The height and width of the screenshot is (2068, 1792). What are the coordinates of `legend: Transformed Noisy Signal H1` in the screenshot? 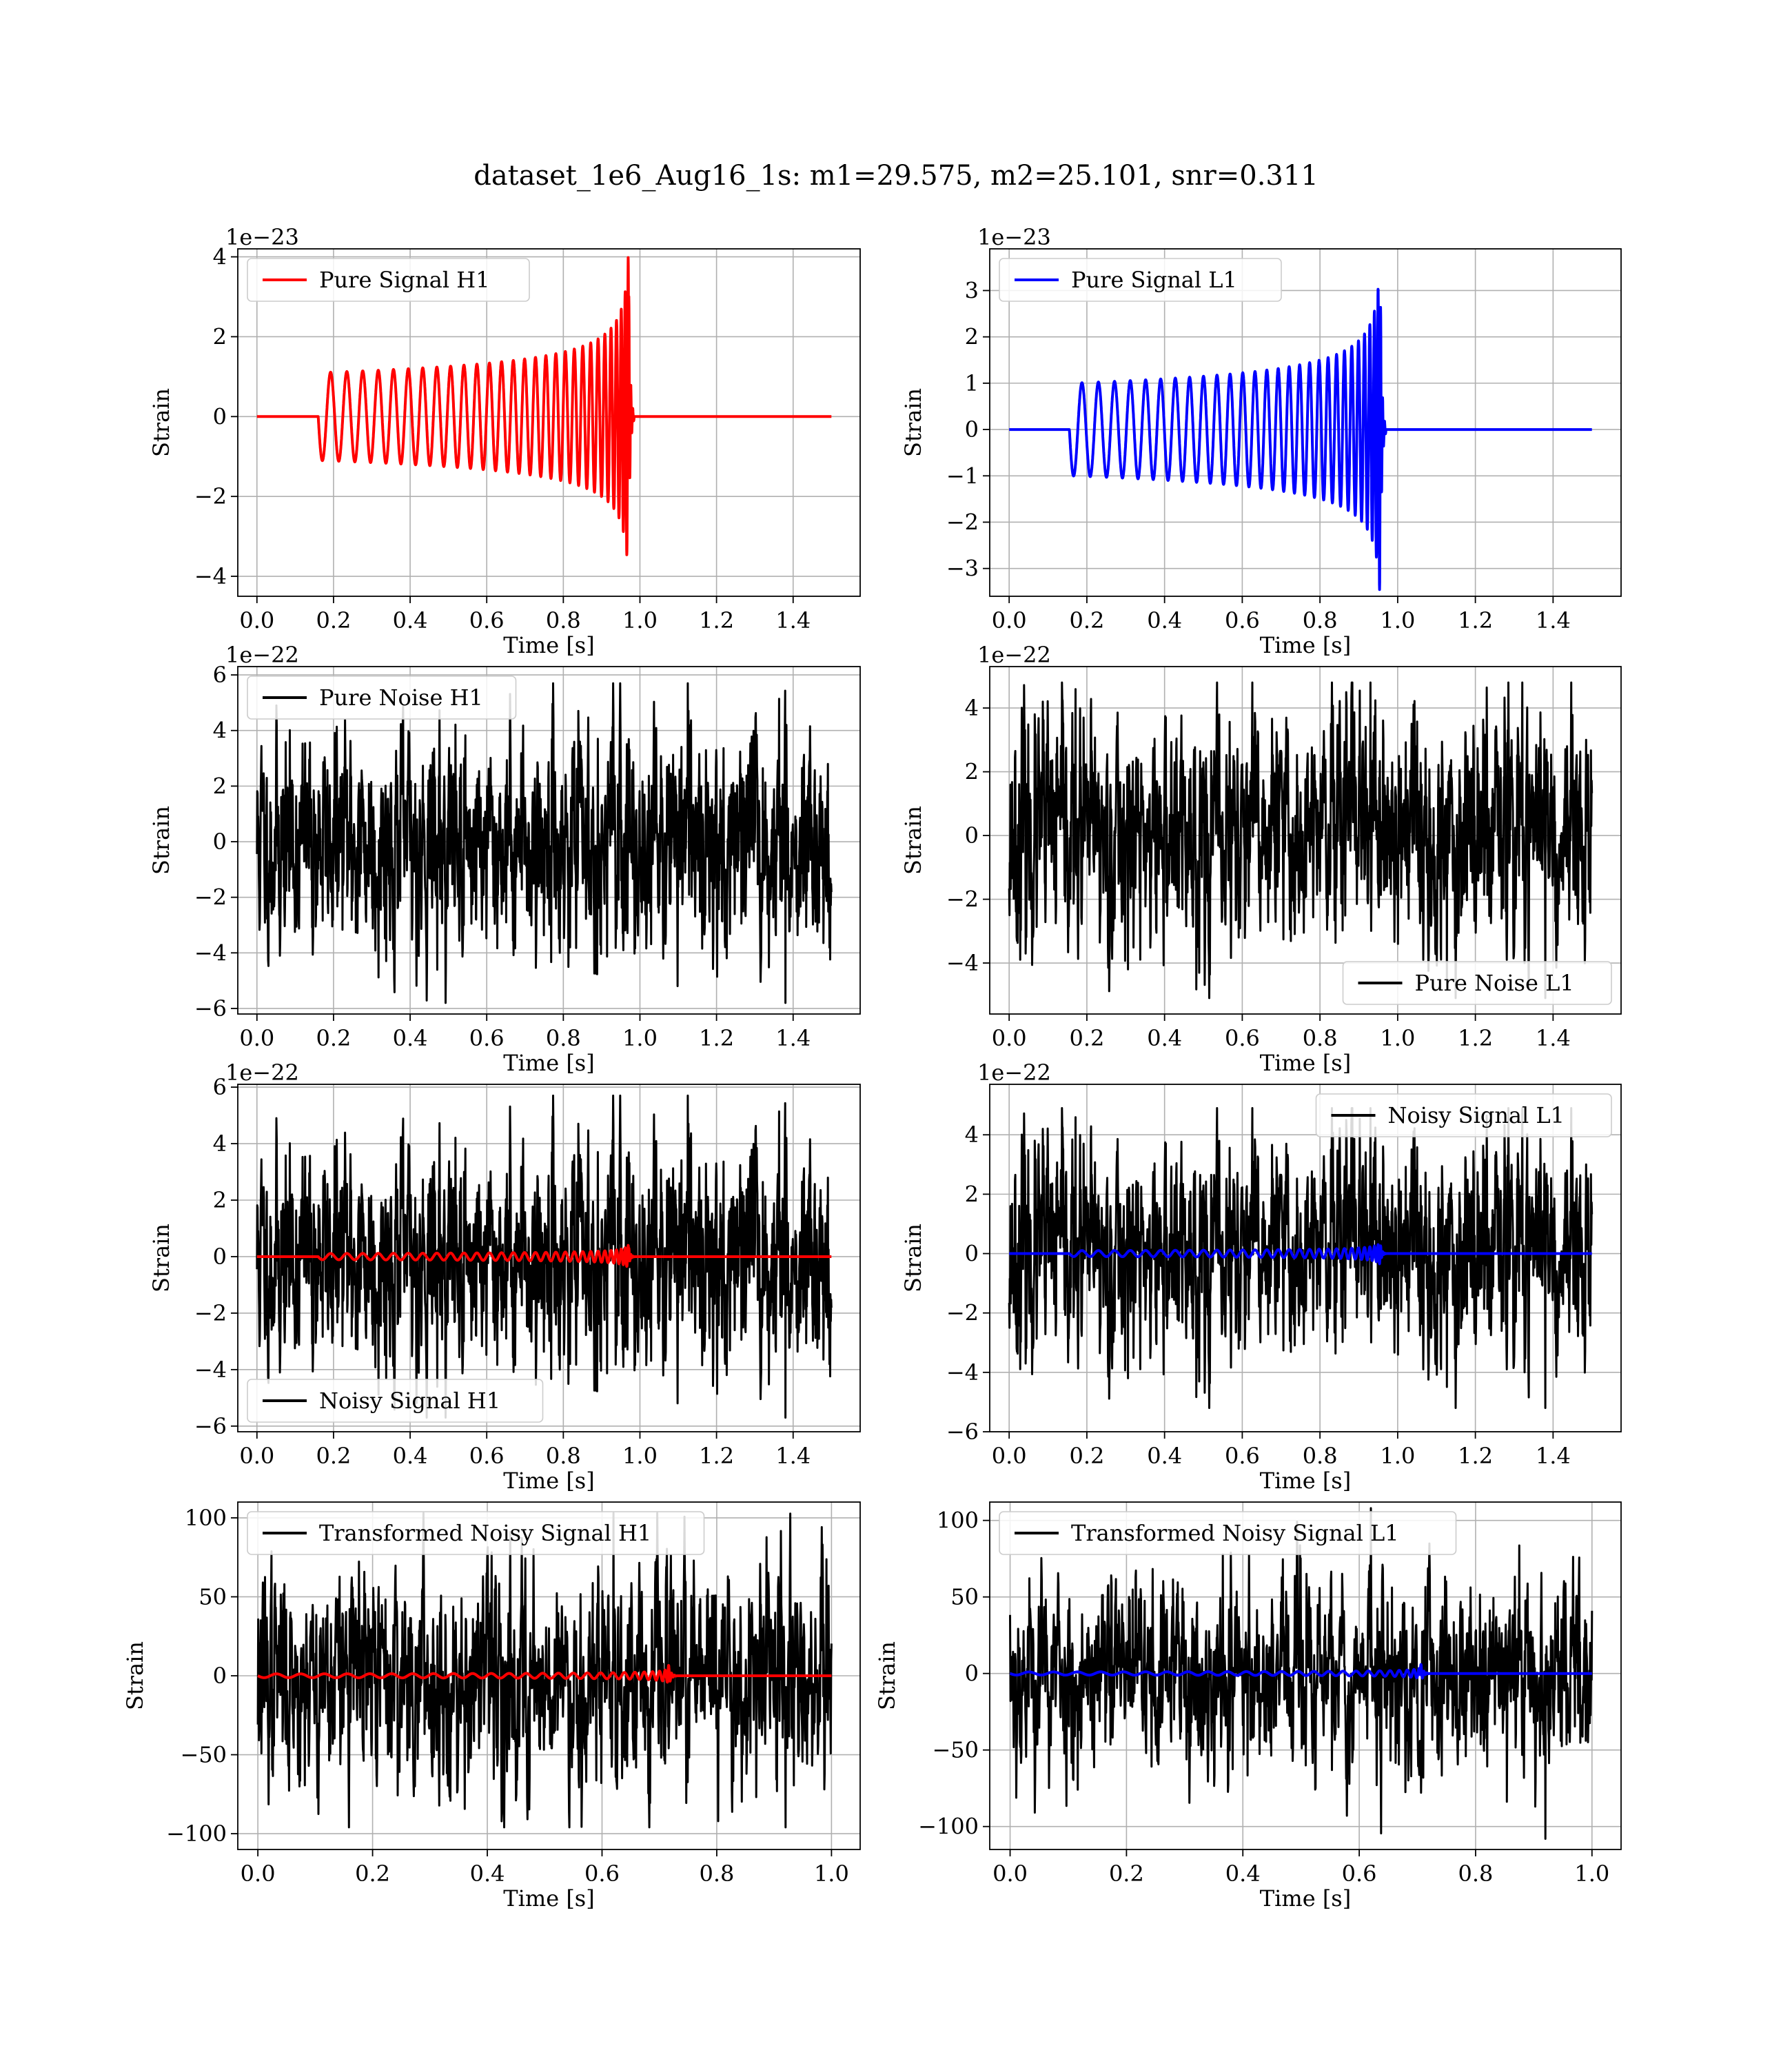 It's located at (476, 1533).